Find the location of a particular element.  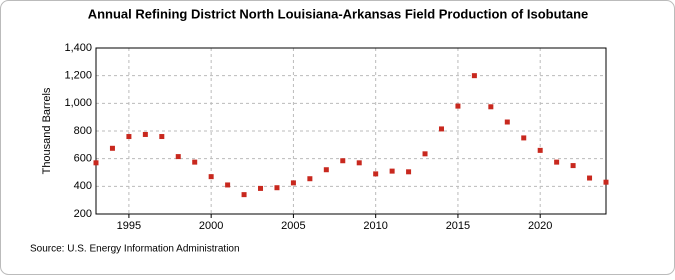

x-tick-label: 2020 is located at coordinates (540, 226).